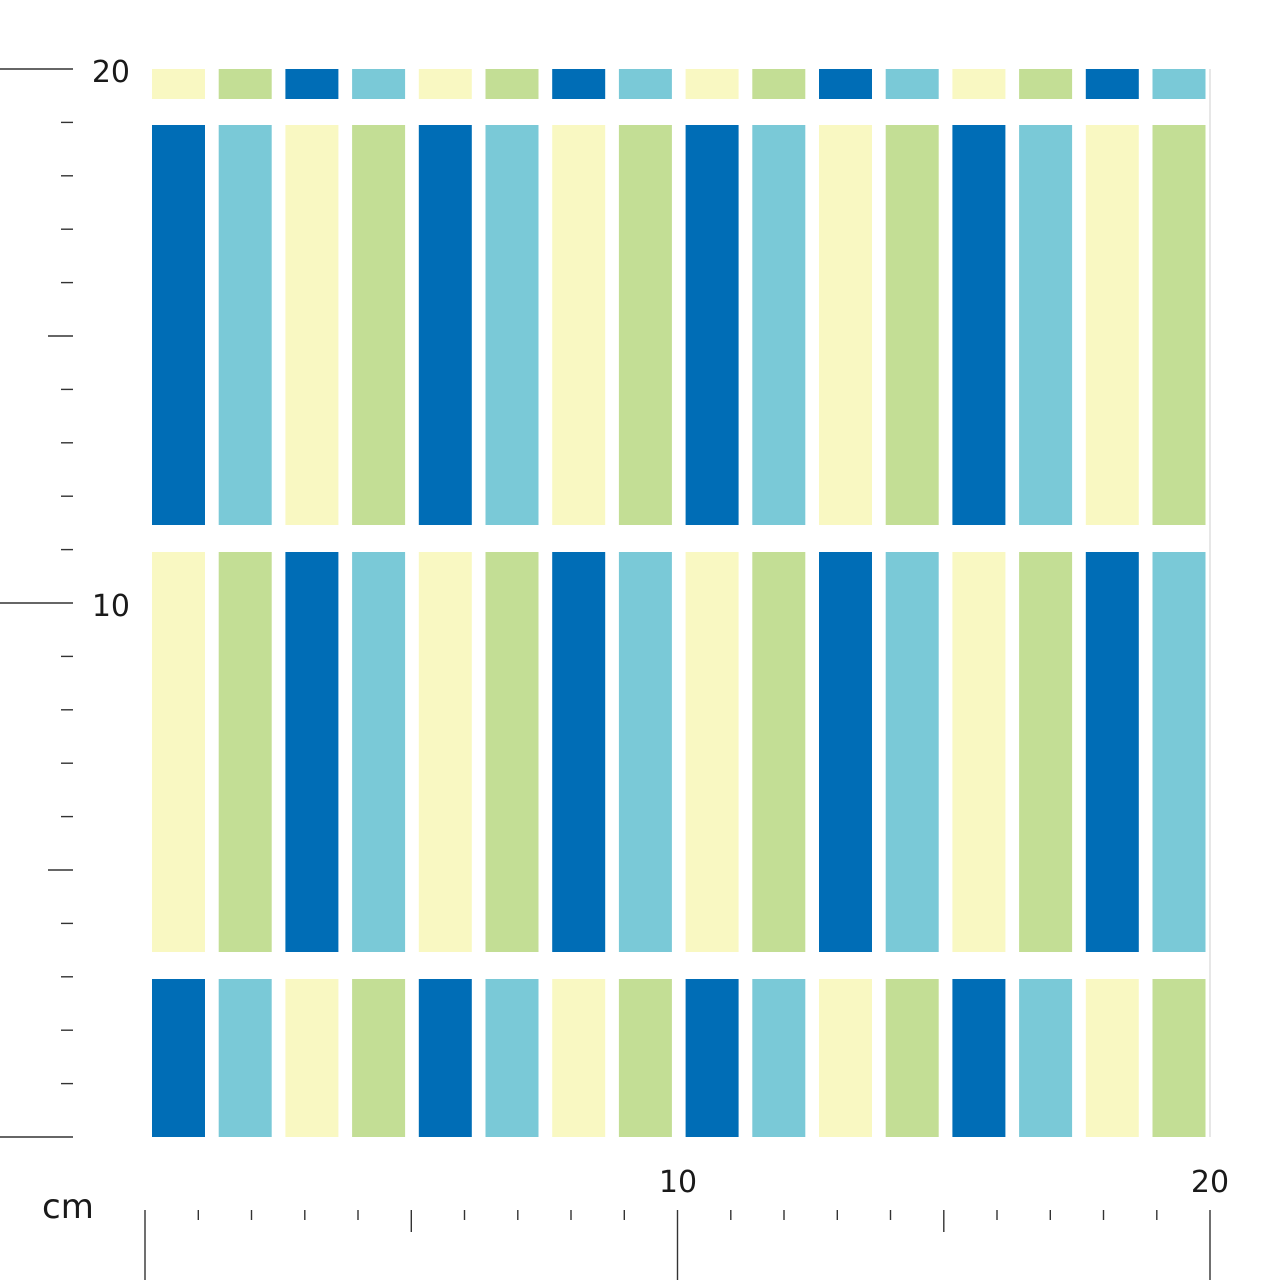 This screenshot has height=1280, width=1280. I want to click on bottom-ruler-label-10: 10, so click(678, 1182).